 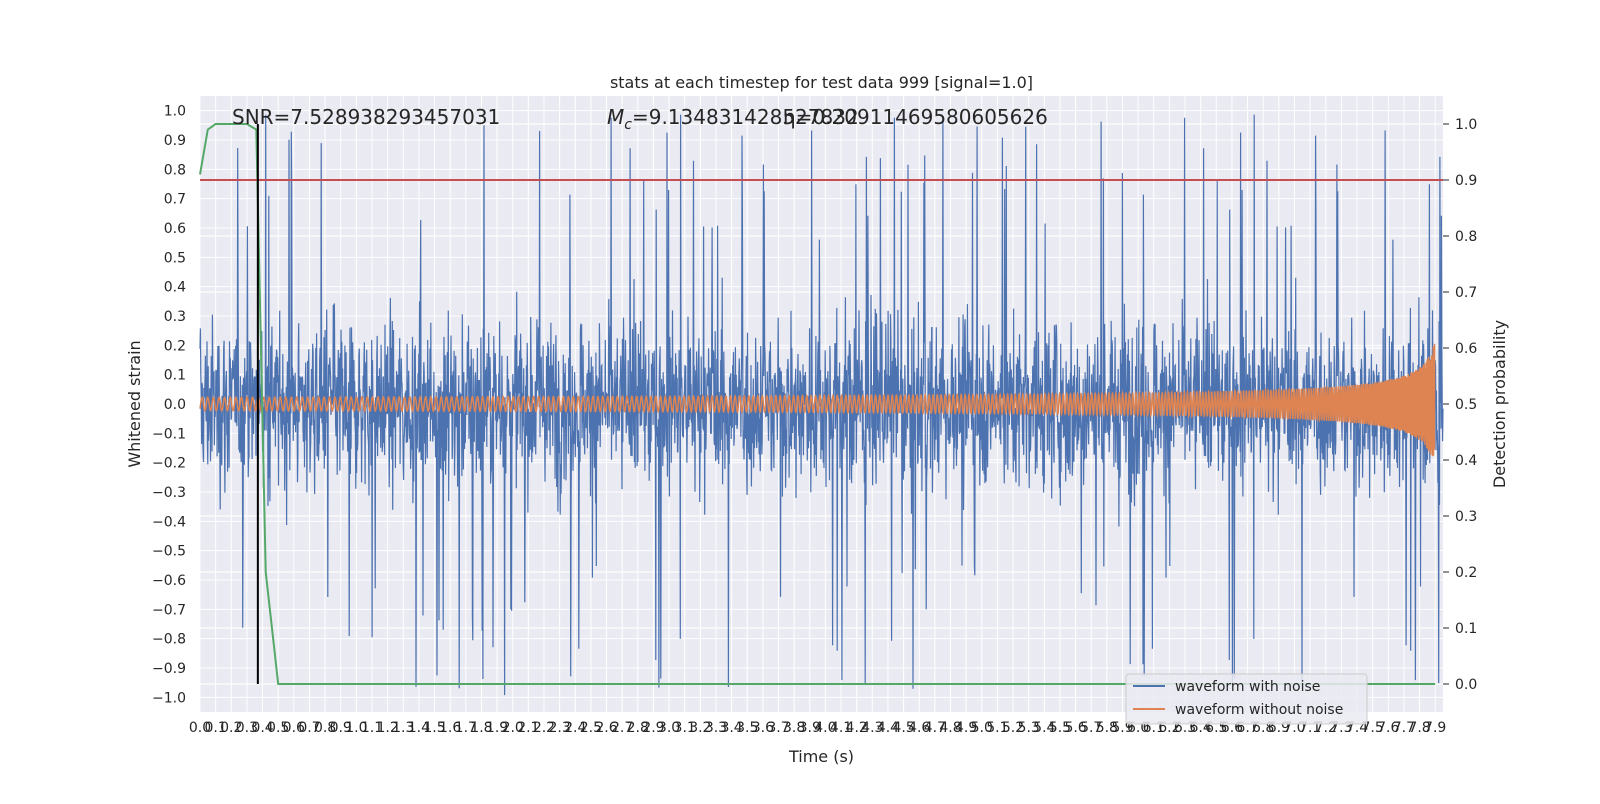 What do you see at coordinates (356, 728) in the screenshot?
I see `x-tick-label: 1.0` at bounding box center [356, 728].